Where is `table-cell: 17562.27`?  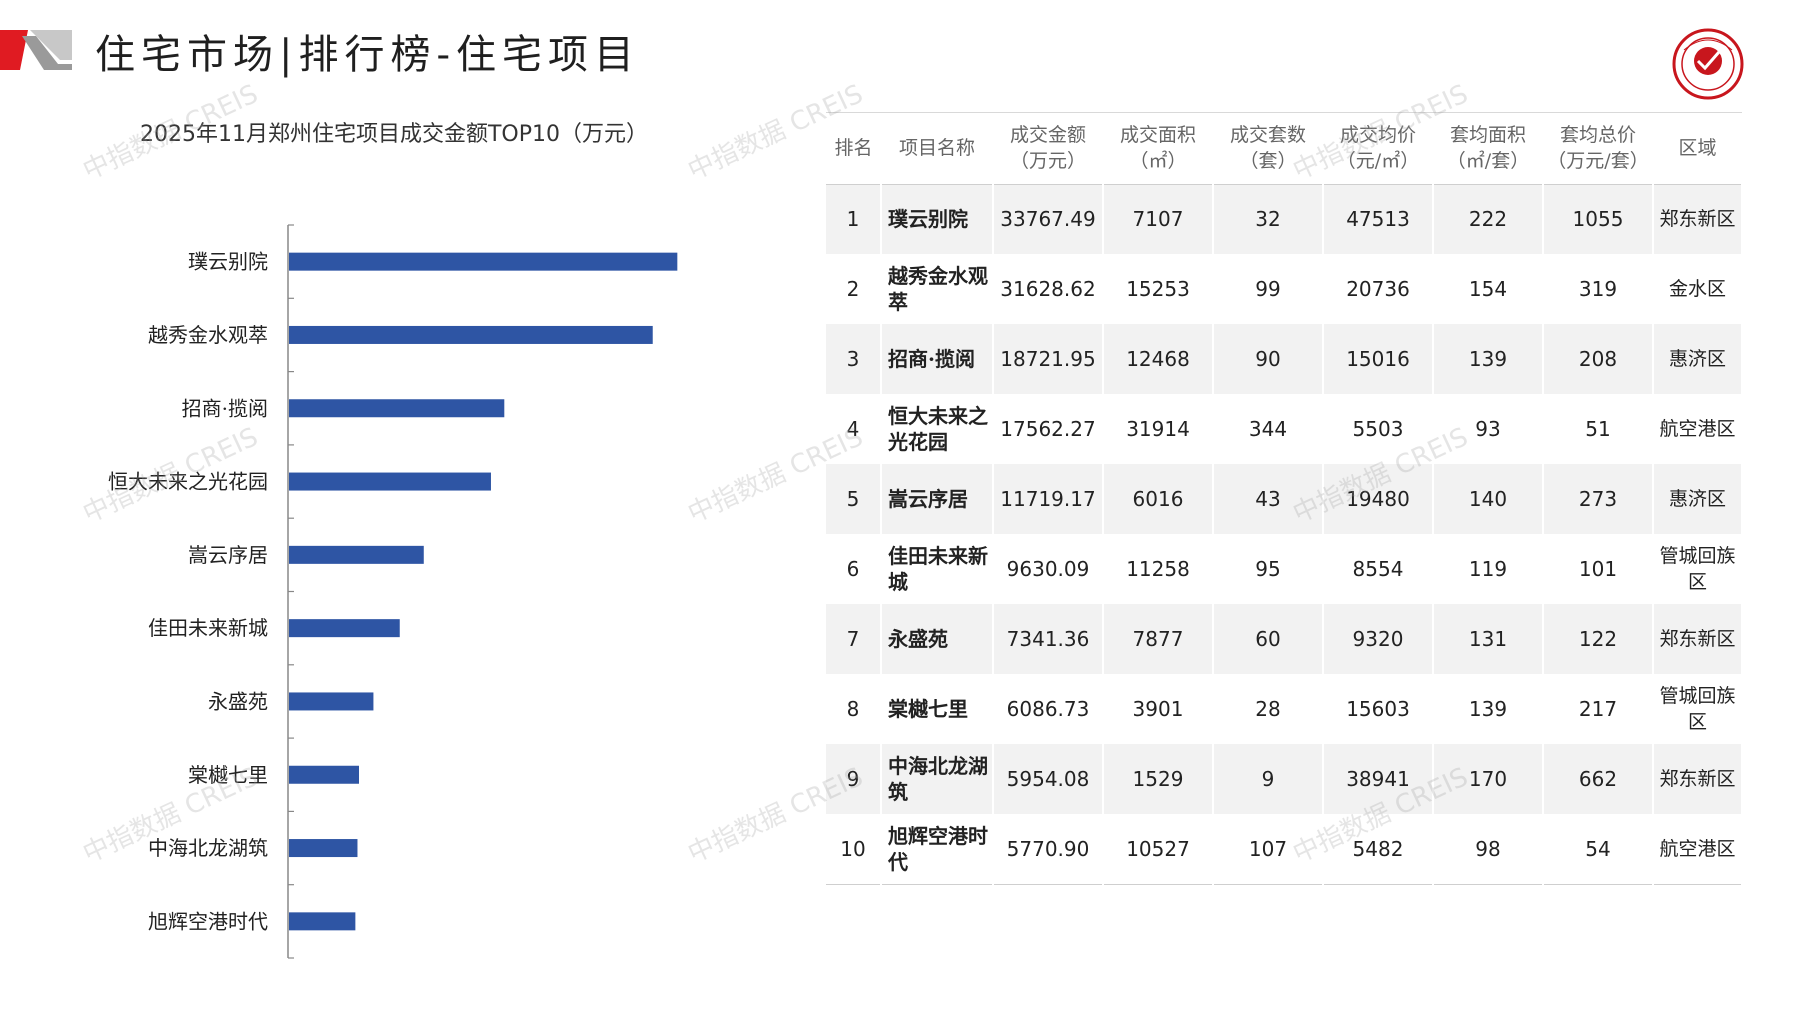 table-cell: 17562.27 is located at coordinates (1048, 429).